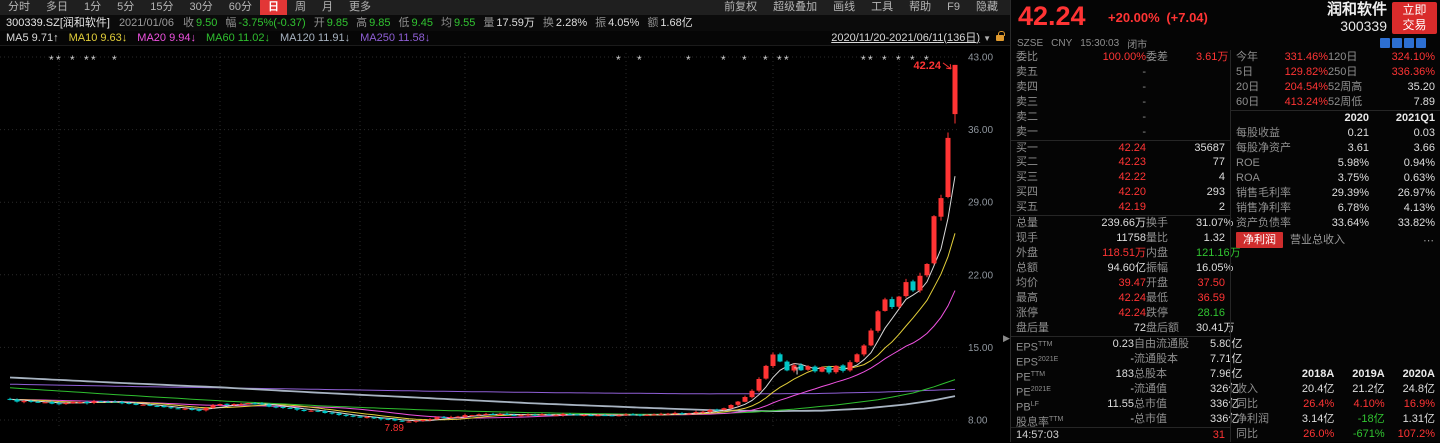  I want to click on performance-row: 60日 413.24% 52周低 7.89, so click(1335, 102).